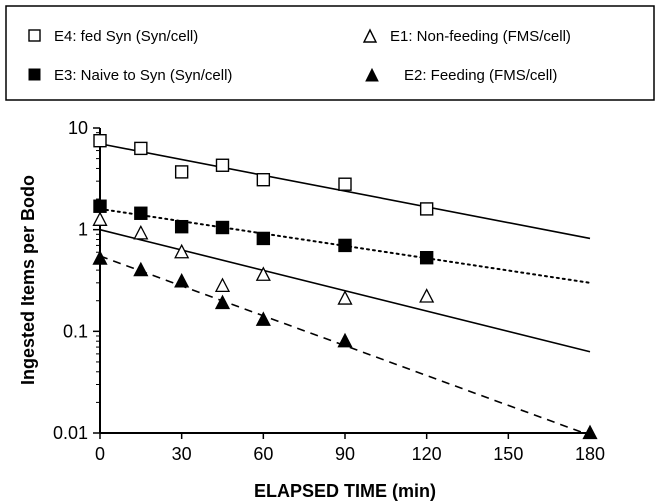  What do you see at coordinates (126, 36) in the screenshot?
I see `legend-label-e4: E4: fed Syn (Syn/cell)` at bounding box center [126, 36].